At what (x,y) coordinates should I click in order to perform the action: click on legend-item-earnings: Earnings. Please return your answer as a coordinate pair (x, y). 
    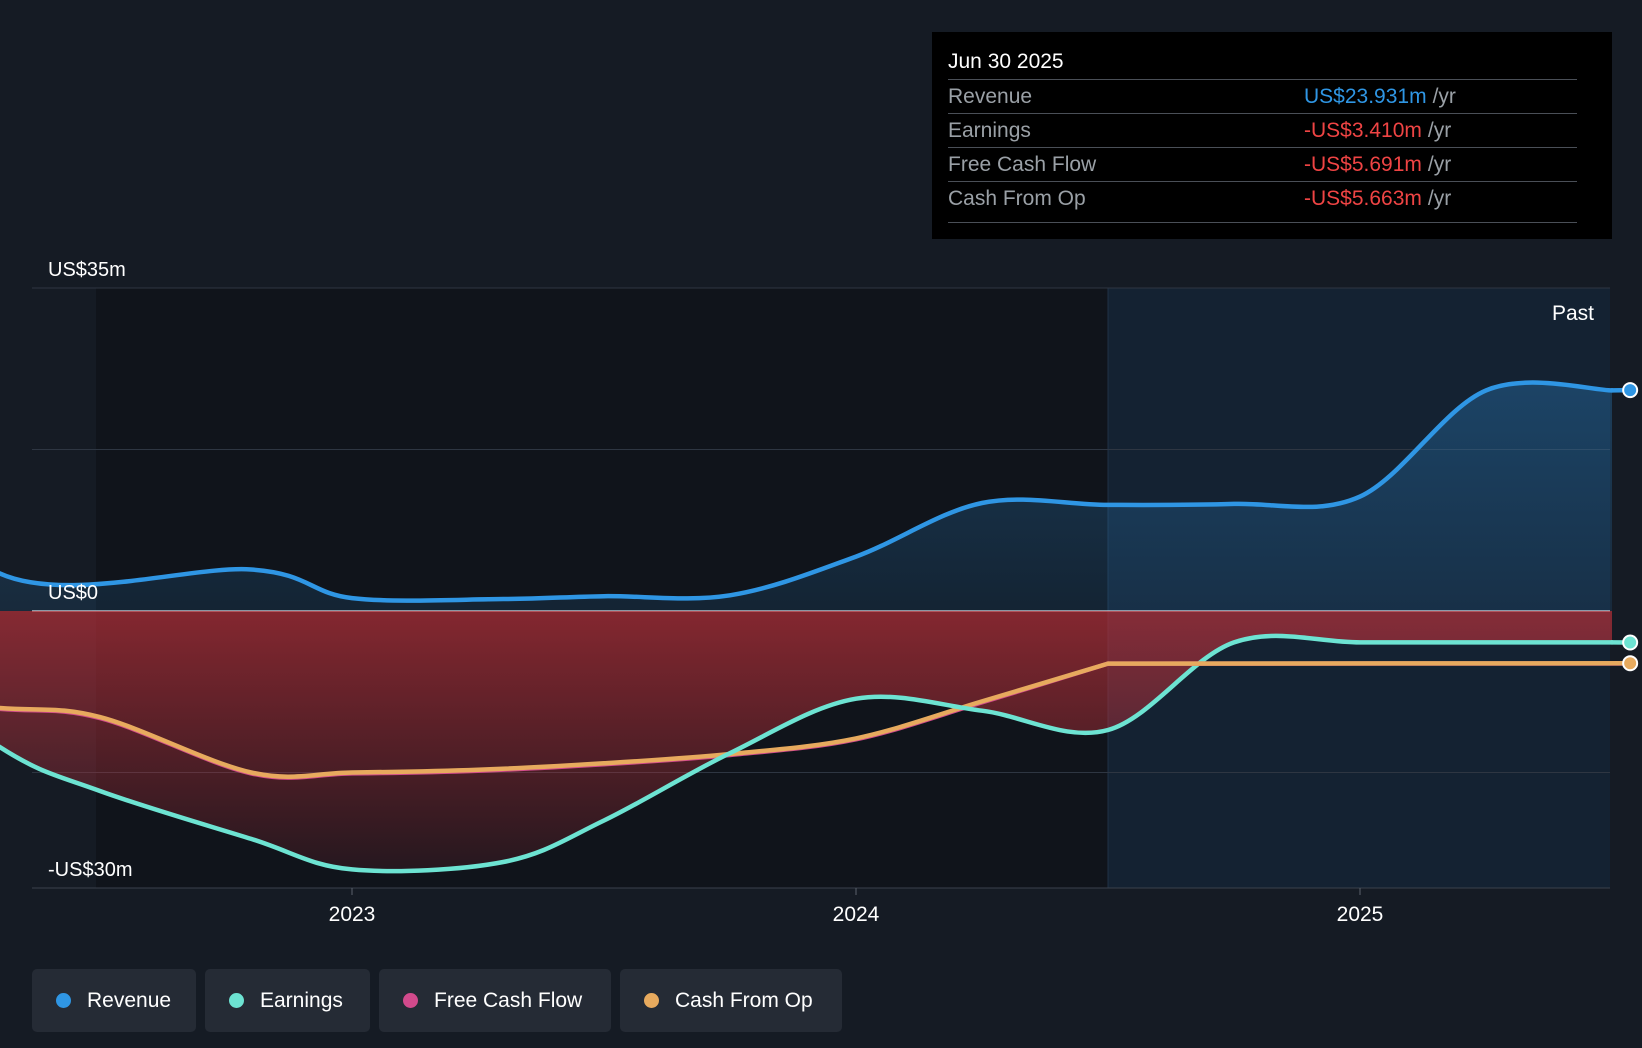
    Looking at the image, I should click on (287, 1000).